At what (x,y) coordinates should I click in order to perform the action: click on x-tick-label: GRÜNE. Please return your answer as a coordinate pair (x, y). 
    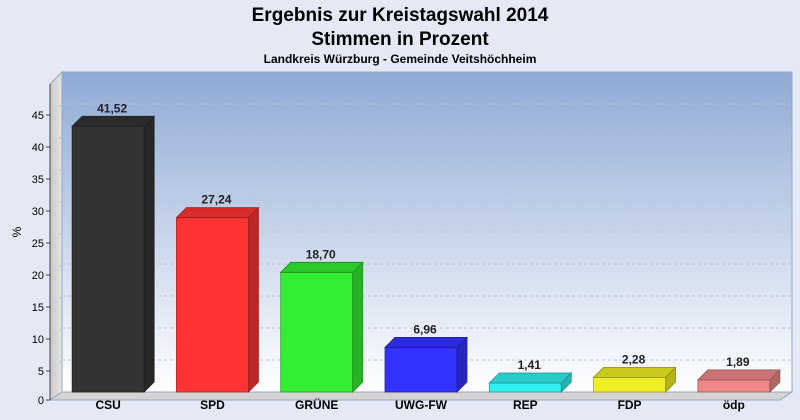
    Looking at the image, I should click on (316, 404).